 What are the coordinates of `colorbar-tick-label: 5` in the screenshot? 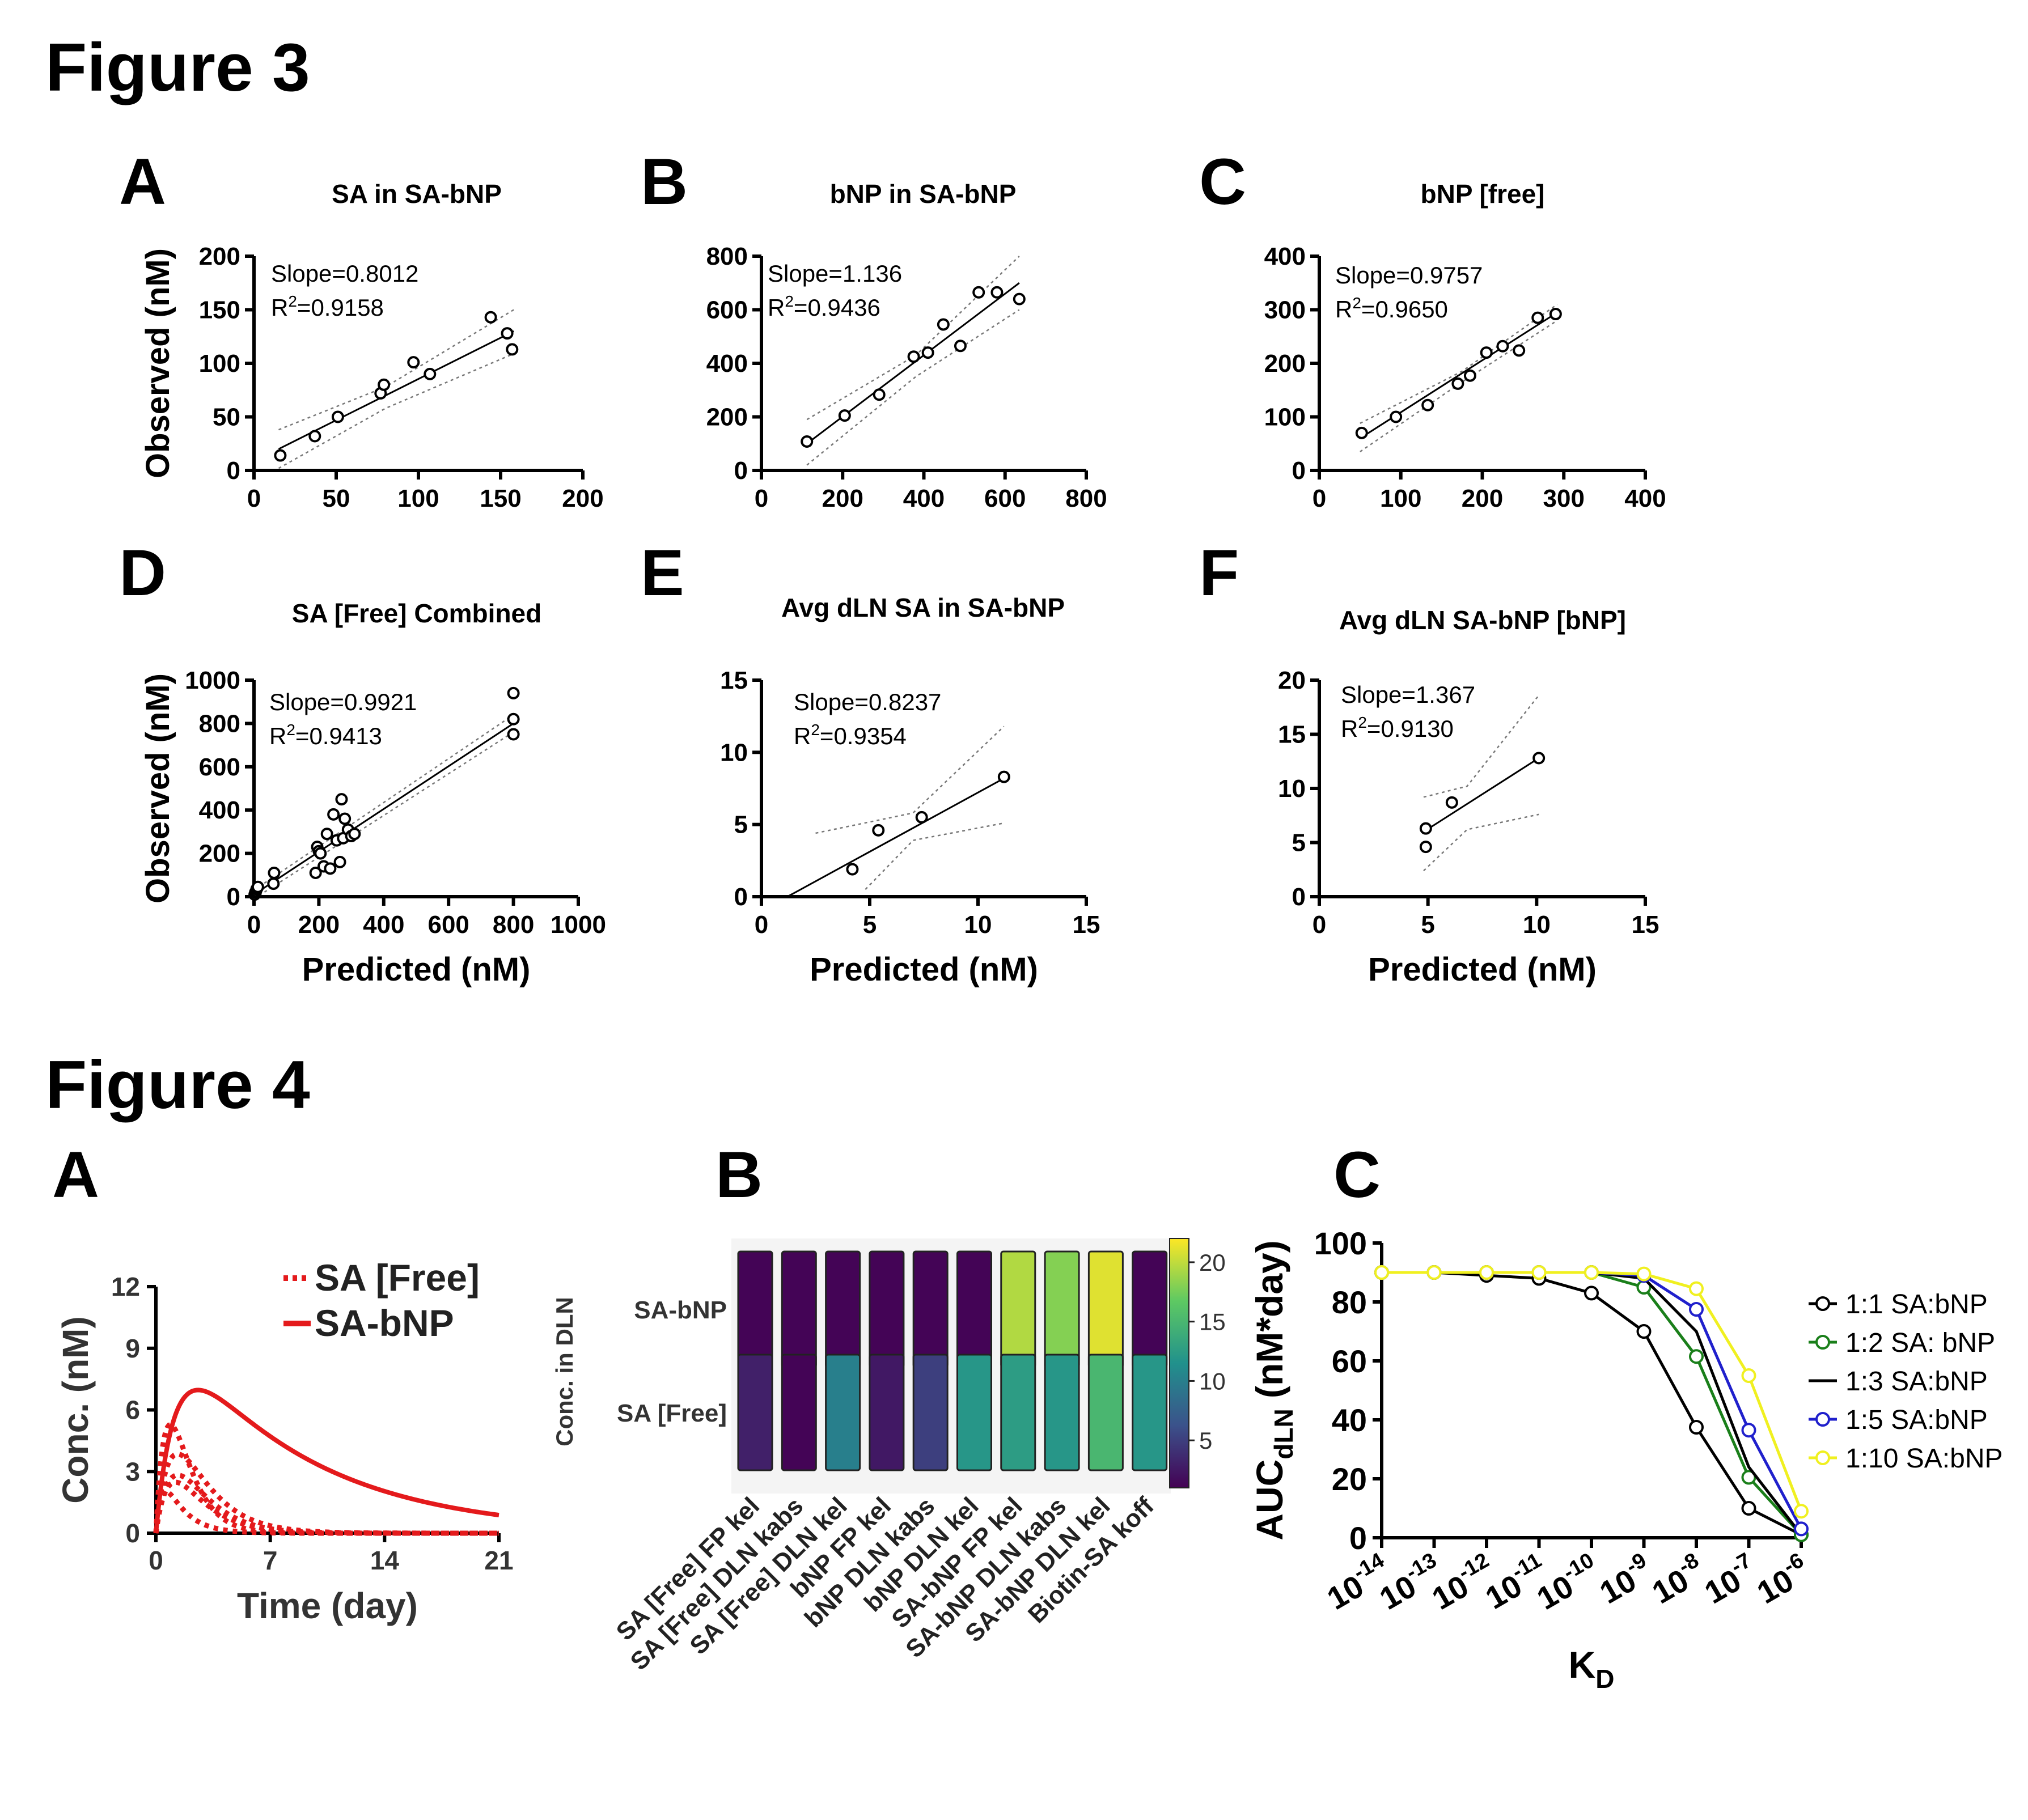 It's located at (1205, 1440).